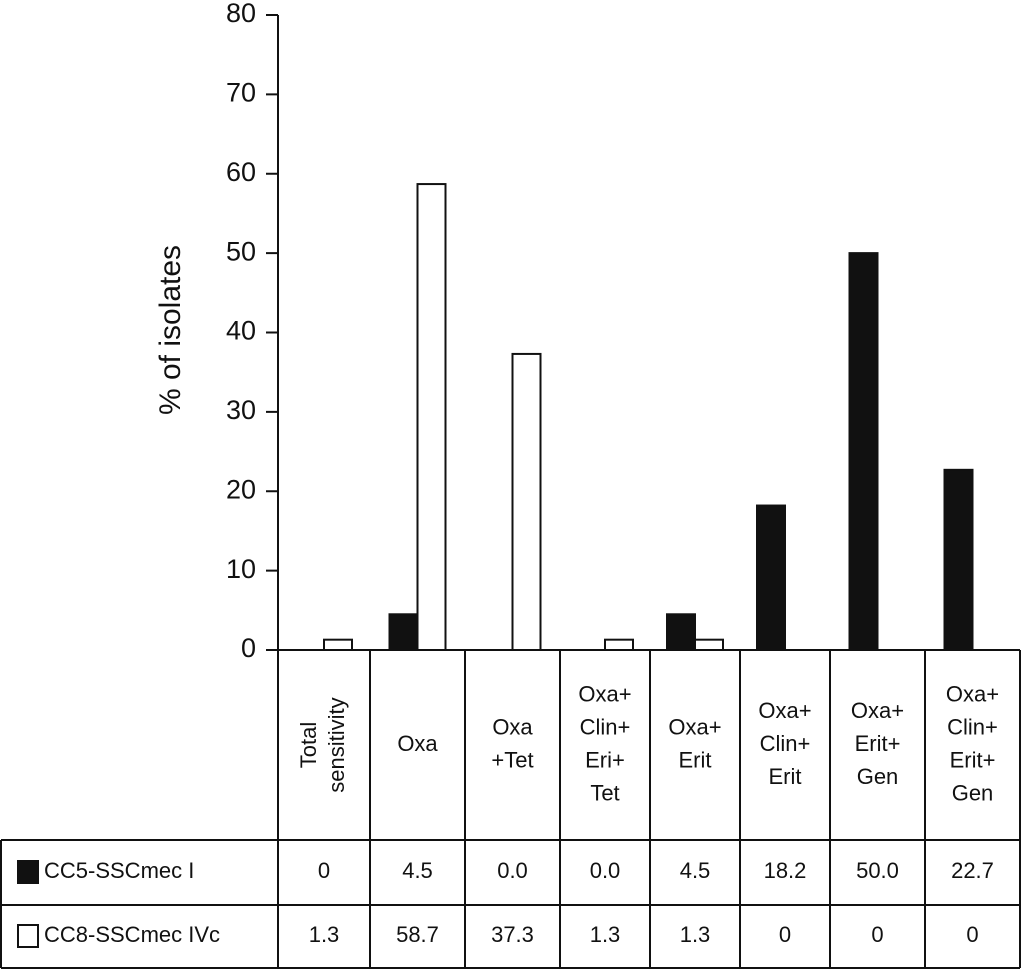 This screenshot has height=971, width=1024. Describe the element at coordinates (512, 759) in the screenshot. I see `x-tick-label: +Tet` at that location.